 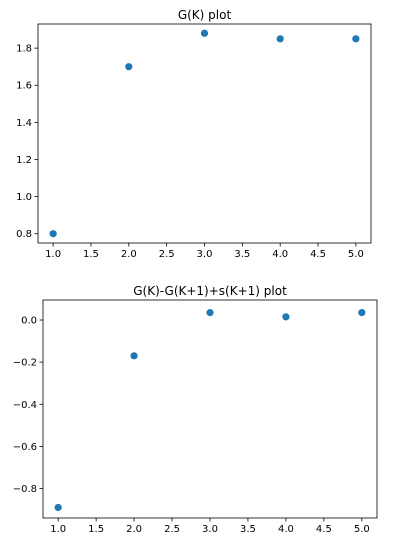 I want to click on chart-title: G(K)-G(K+1)+s(K+1) plot, so click(x=210, y=291).